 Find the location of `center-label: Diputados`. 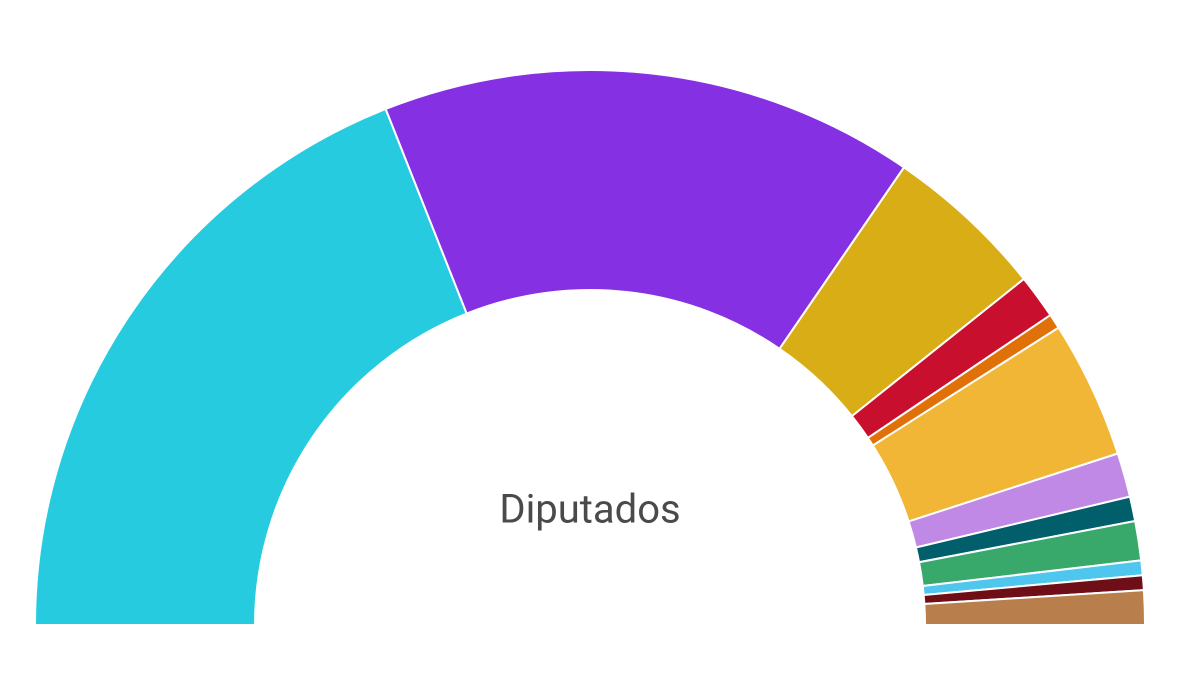

center-label: Diputados is located at coordinates (589, 509).